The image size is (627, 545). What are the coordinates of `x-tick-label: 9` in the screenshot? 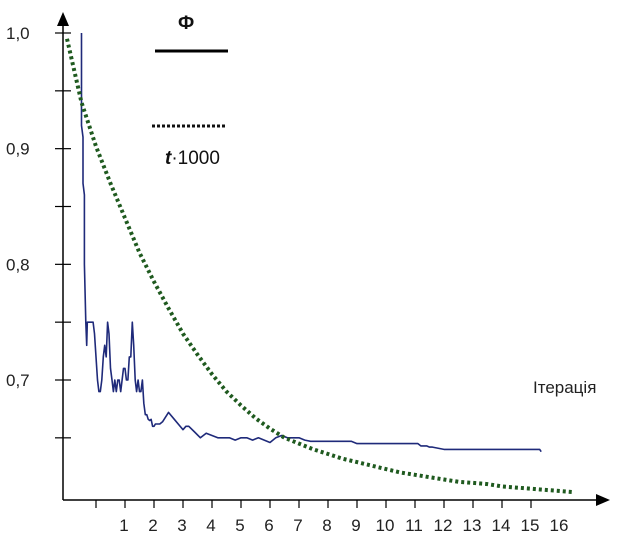 It's located at (355, 525).